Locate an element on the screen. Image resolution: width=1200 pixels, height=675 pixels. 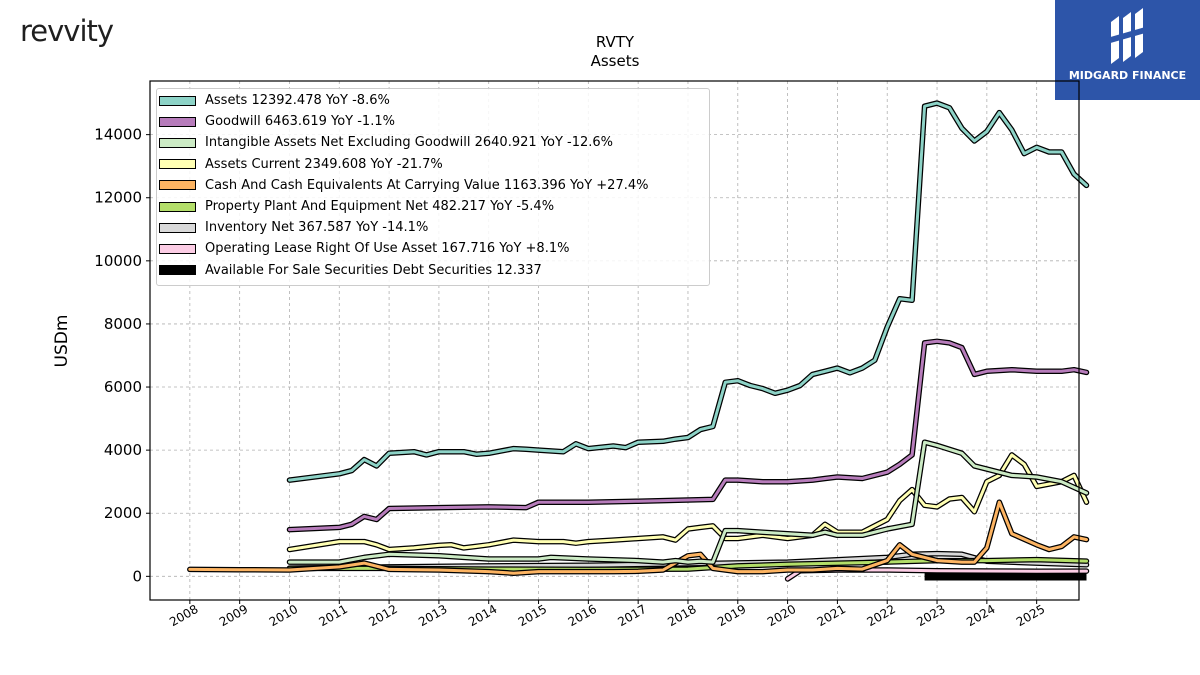
x-tick-label: 2010 is located at coordinates (283, 615).